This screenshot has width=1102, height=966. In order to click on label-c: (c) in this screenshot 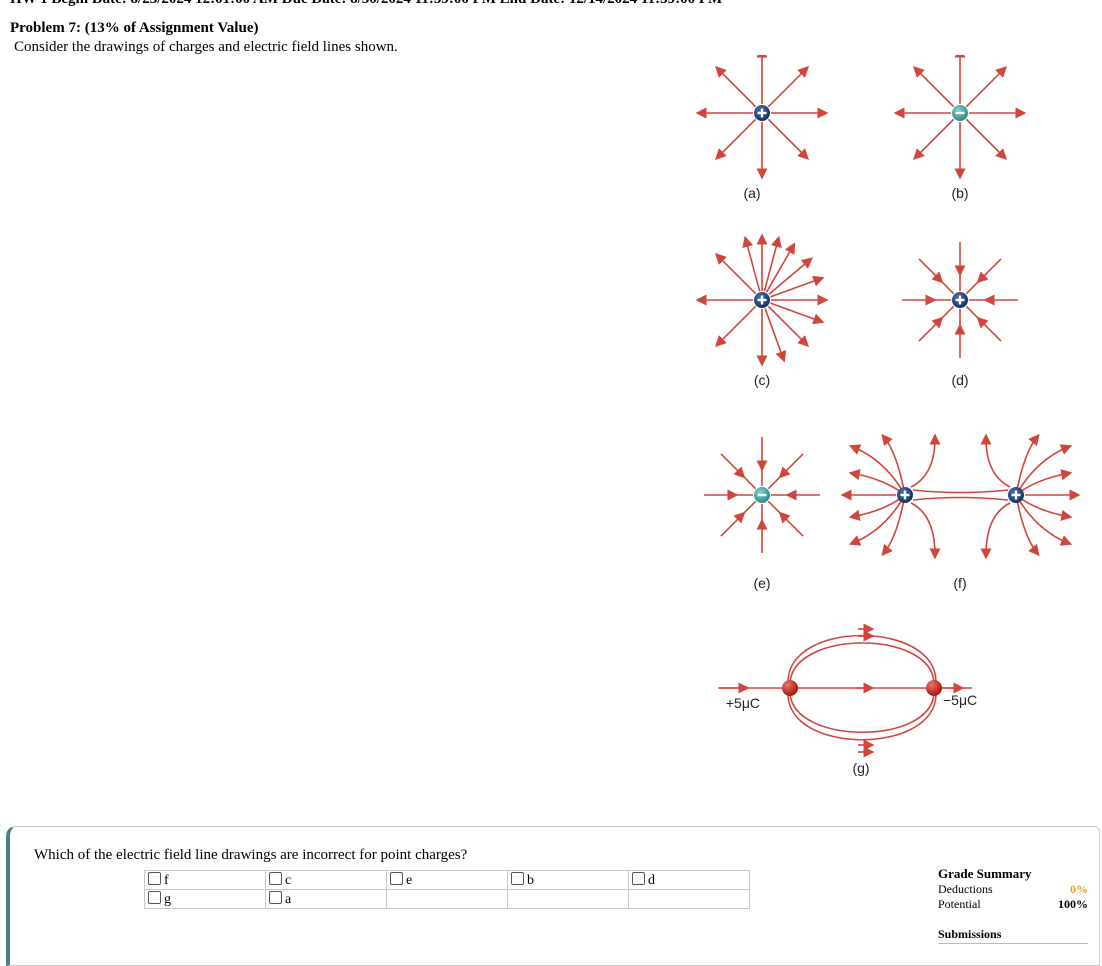, I will do `click(762, 380)`.